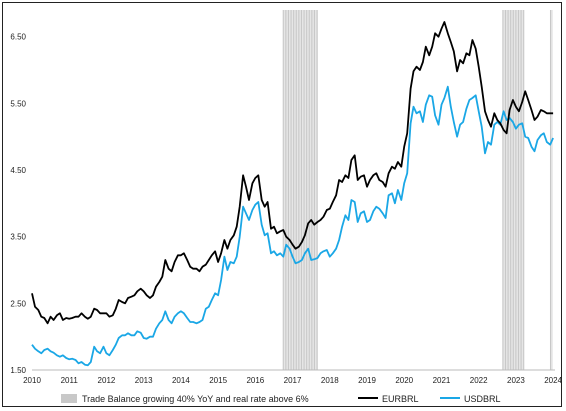 The image size is (566, 411). What do you see at coordinates (482, 399) in the screenshot?
I see `legend-usdbrl-label: USDBRL` at bounding box center [482, 399].